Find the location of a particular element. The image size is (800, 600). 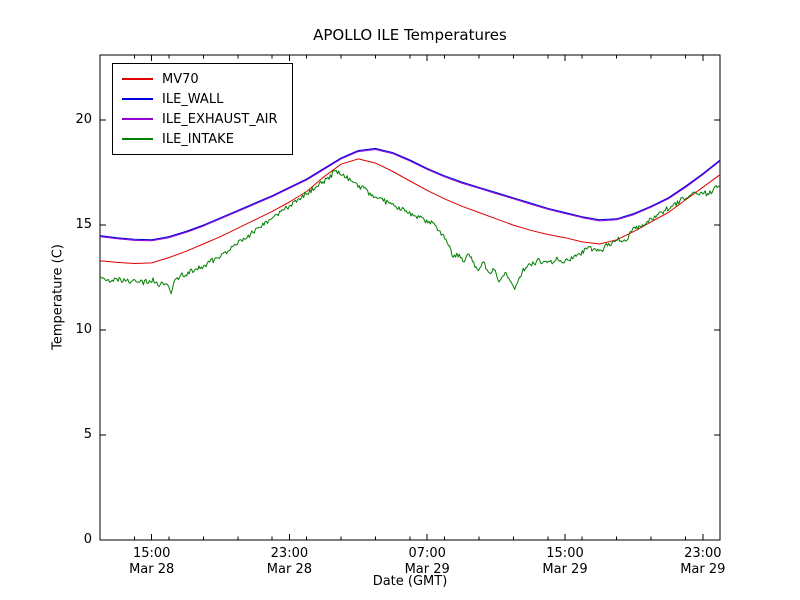

x-tick-label: 23:00 Mar 28 is located at coordinates (289, 562).